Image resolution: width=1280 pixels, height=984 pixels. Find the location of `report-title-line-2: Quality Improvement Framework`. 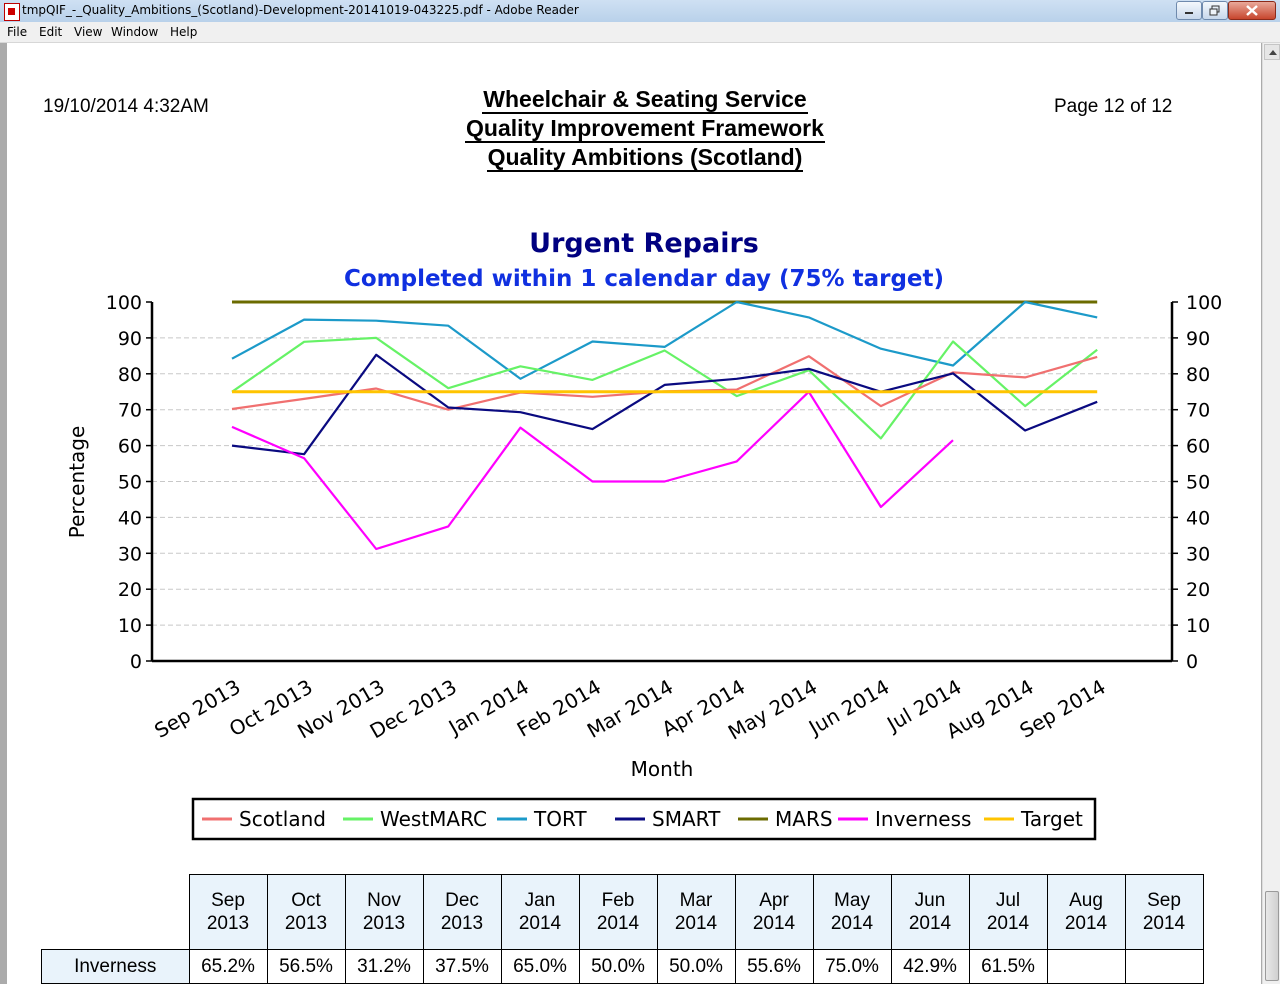

report-title-line-2: Quality Improvement Framework is located at coordinates (645, 129).